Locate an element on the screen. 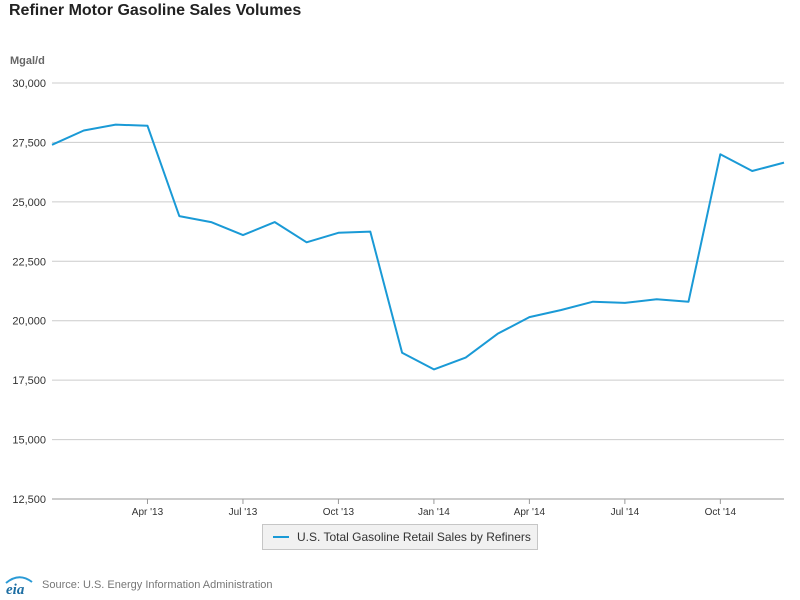  x-tick-label: Apr '13 is located at coordinates (148, 512).